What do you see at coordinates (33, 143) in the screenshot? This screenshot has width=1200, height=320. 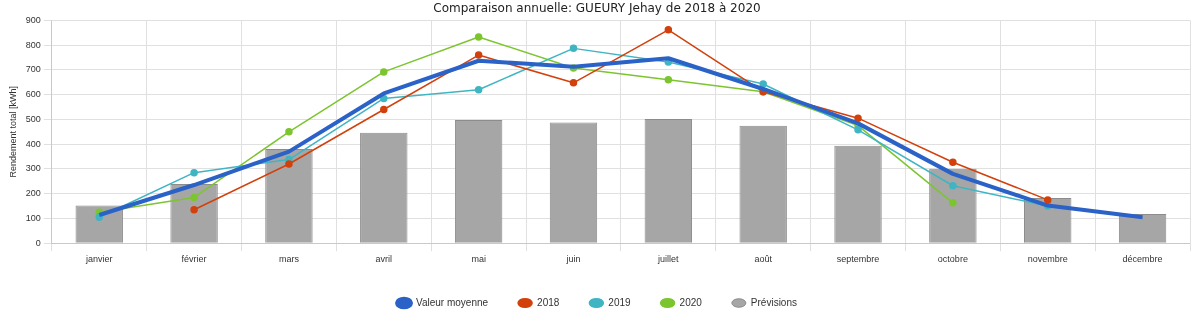 I see `y-tick-label: 400` at bounding box center [33, 143].